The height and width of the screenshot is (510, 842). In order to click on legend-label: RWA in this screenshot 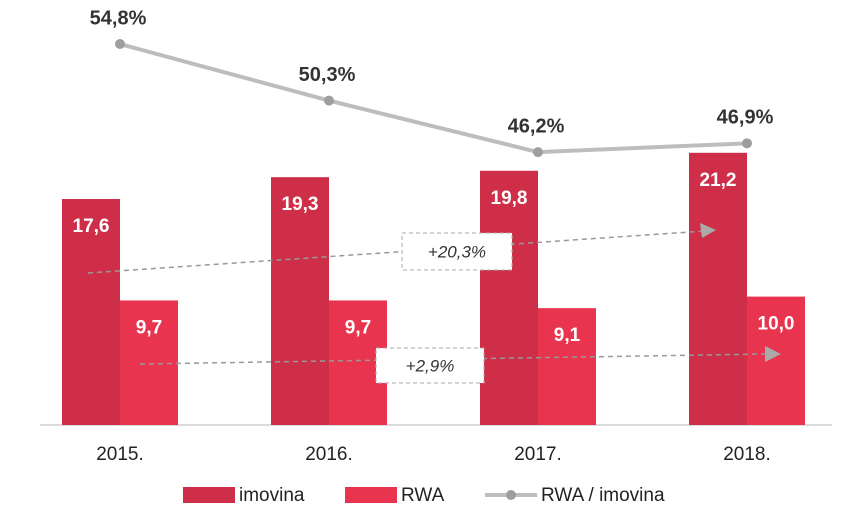, I will do `click(423, 495)`.